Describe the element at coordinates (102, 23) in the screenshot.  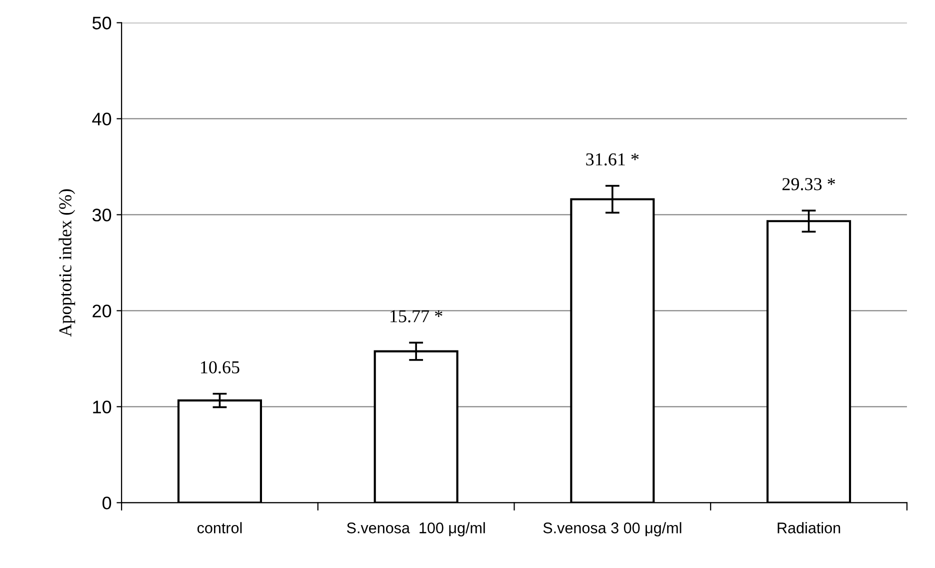
I see `y-tick-label: 50` at that location.